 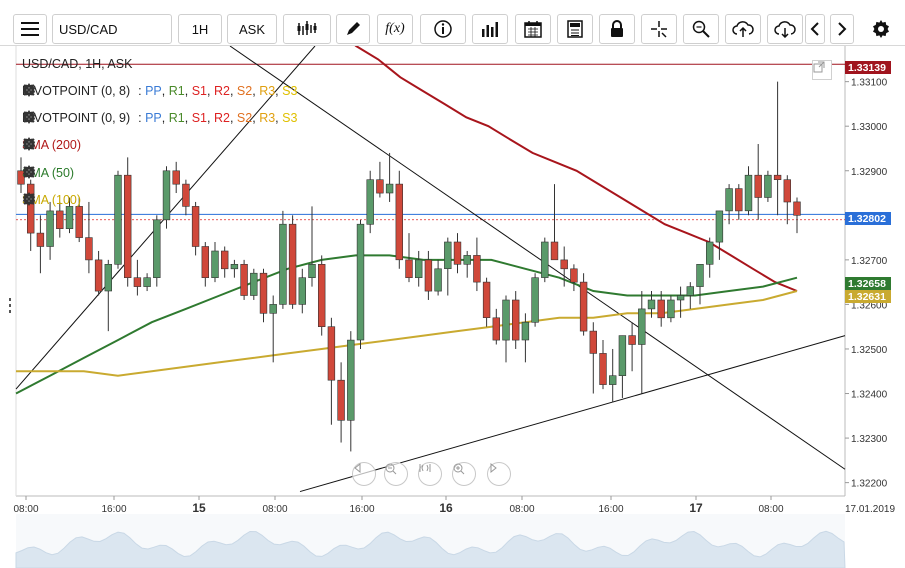 I want to click on scroll-right-icon, so click(x=499, y=474).